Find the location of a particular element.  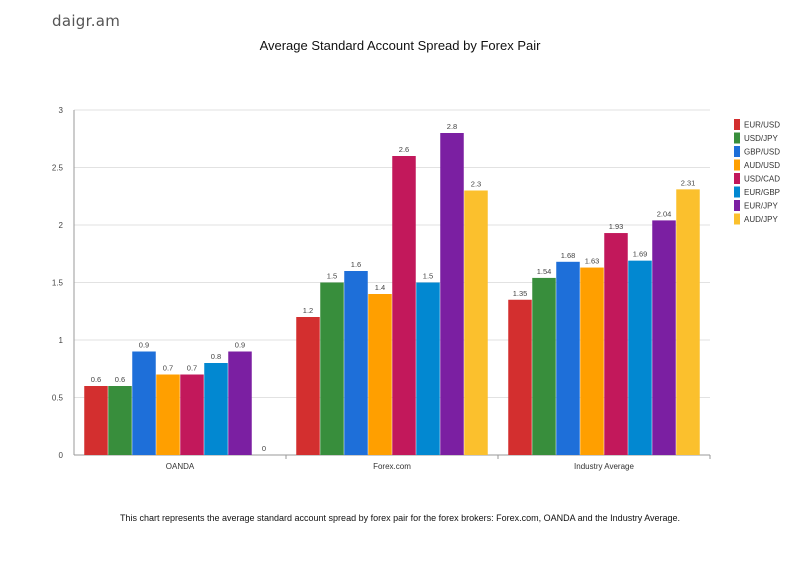

data-label: 0 is located at coordinates (264, 448).